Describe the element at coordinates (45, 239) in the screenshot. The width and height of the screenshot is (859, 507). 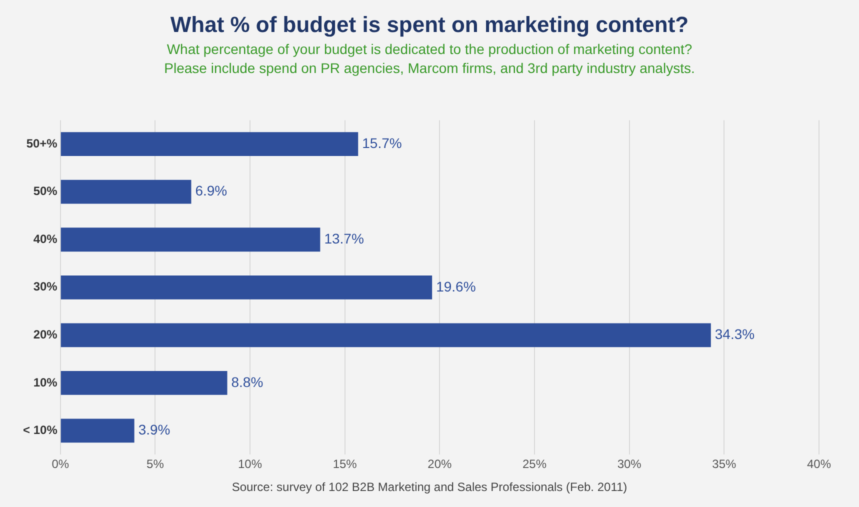
I see `y-tick-label: 40%` at that location.